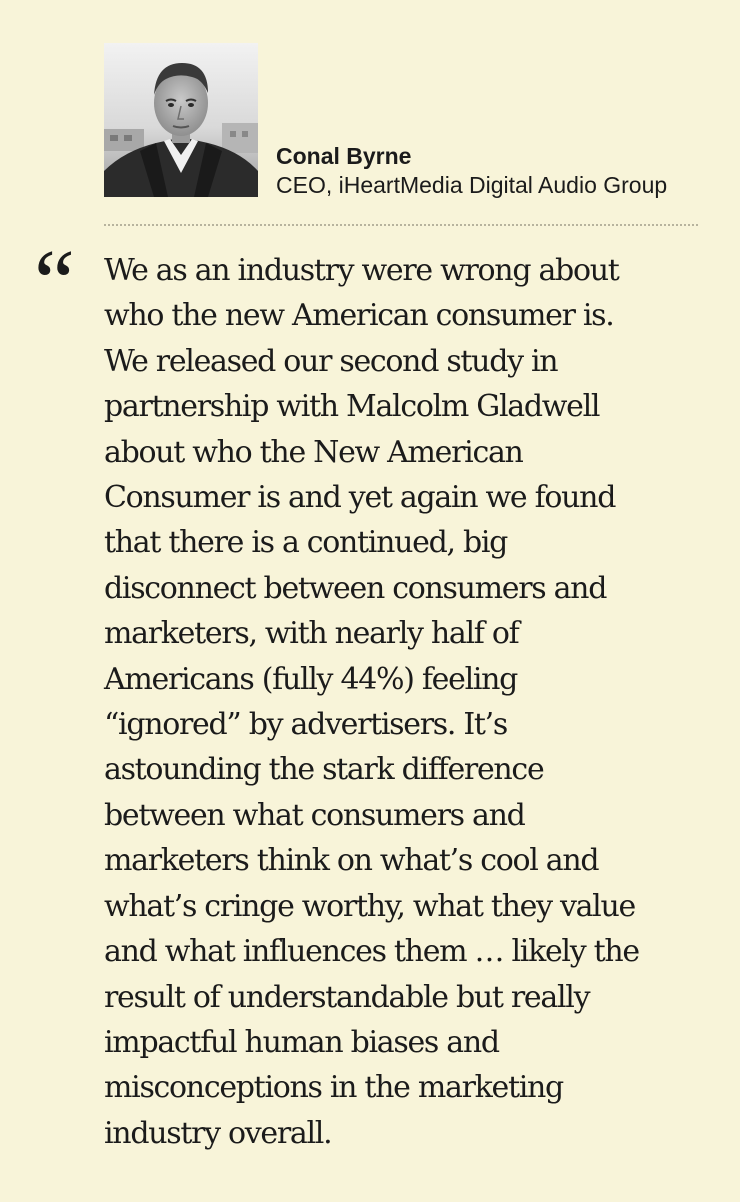 This screenshot has height=1202, width=740. Describe the element at coordinates (334, 1088) in the screenshot. I see `quote-line: misconceptions in the marketing` at that location.